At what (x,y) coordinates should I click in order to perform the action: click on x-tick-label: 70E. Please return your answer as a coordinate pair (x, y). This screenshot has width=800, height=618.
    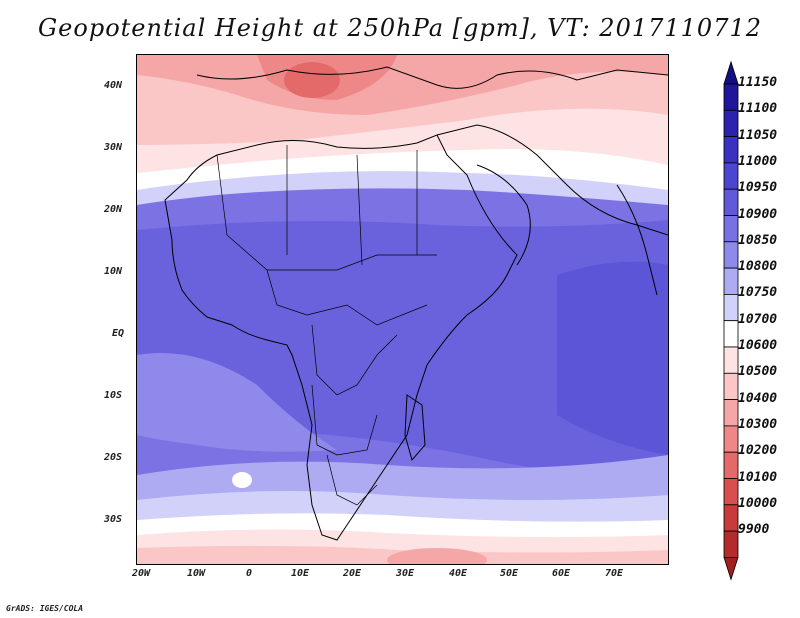
    Looking at the image, I should click on (614, 573).